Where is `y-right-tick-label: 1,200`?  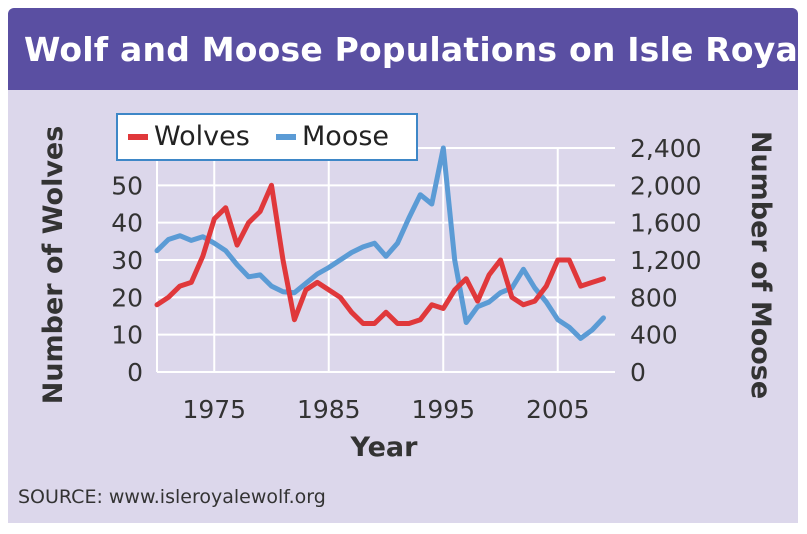
y-right-tick-label: 1,200 is located at coordinates (666, 260).